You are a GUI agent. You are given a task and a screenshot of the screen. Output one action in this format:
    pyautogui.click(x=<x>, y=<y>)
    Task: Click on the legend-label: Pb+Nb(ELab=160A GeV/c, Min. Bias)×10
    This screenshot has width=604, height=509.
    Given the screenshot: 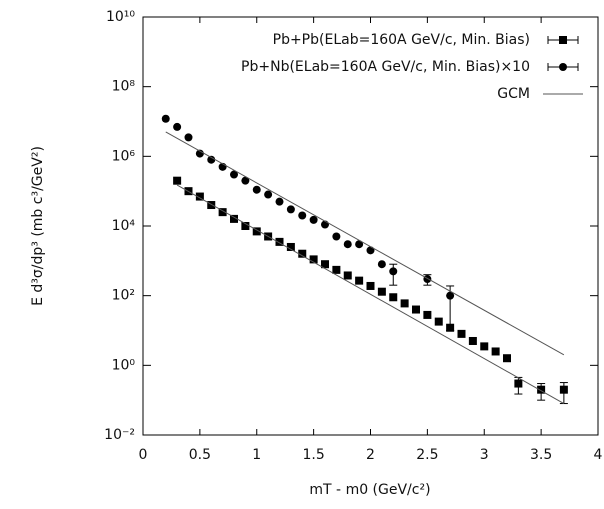 What is the action you would take?
    pyautogui.click(x=385, y=67)
    